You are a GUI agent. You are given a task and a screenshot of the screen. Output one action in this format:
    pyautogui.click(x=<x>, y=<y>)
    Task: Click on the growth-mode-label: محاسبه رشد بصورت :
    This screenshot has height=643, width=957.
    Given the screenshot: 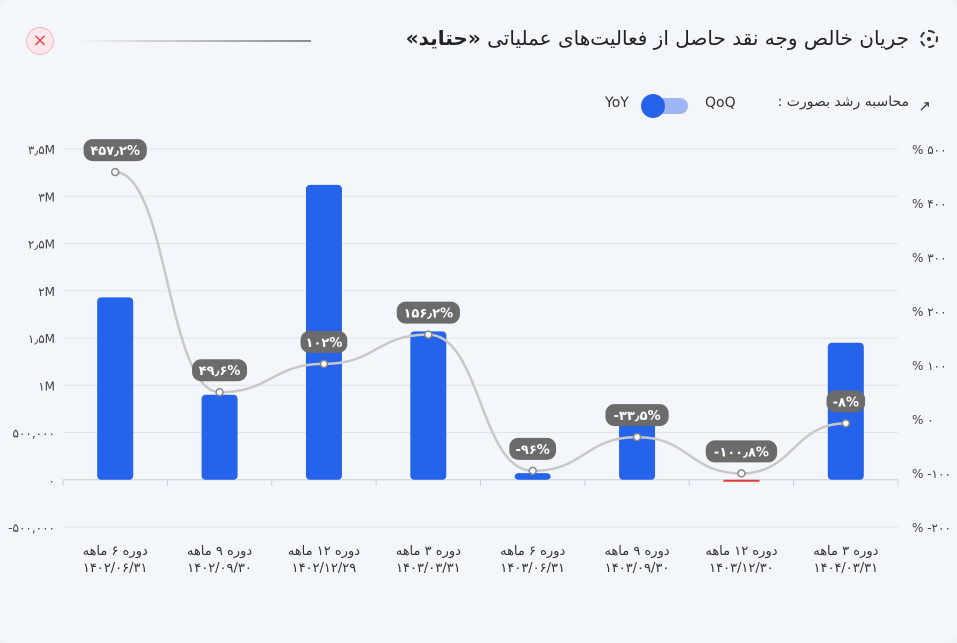 What is the action you would take?
    pyautogui.click(x=843, y=102)
    